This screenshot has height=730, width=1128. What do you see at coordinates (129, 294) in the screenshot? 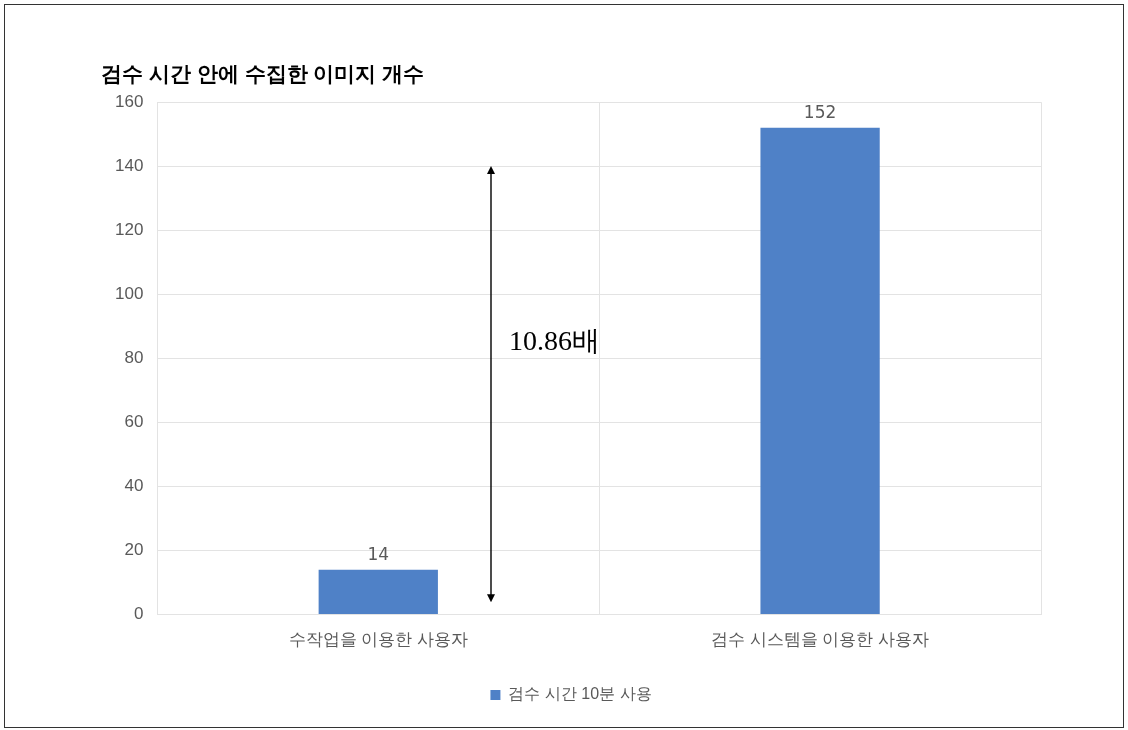
I see `y-tick-label: 100` at bounding box center [129, 294].